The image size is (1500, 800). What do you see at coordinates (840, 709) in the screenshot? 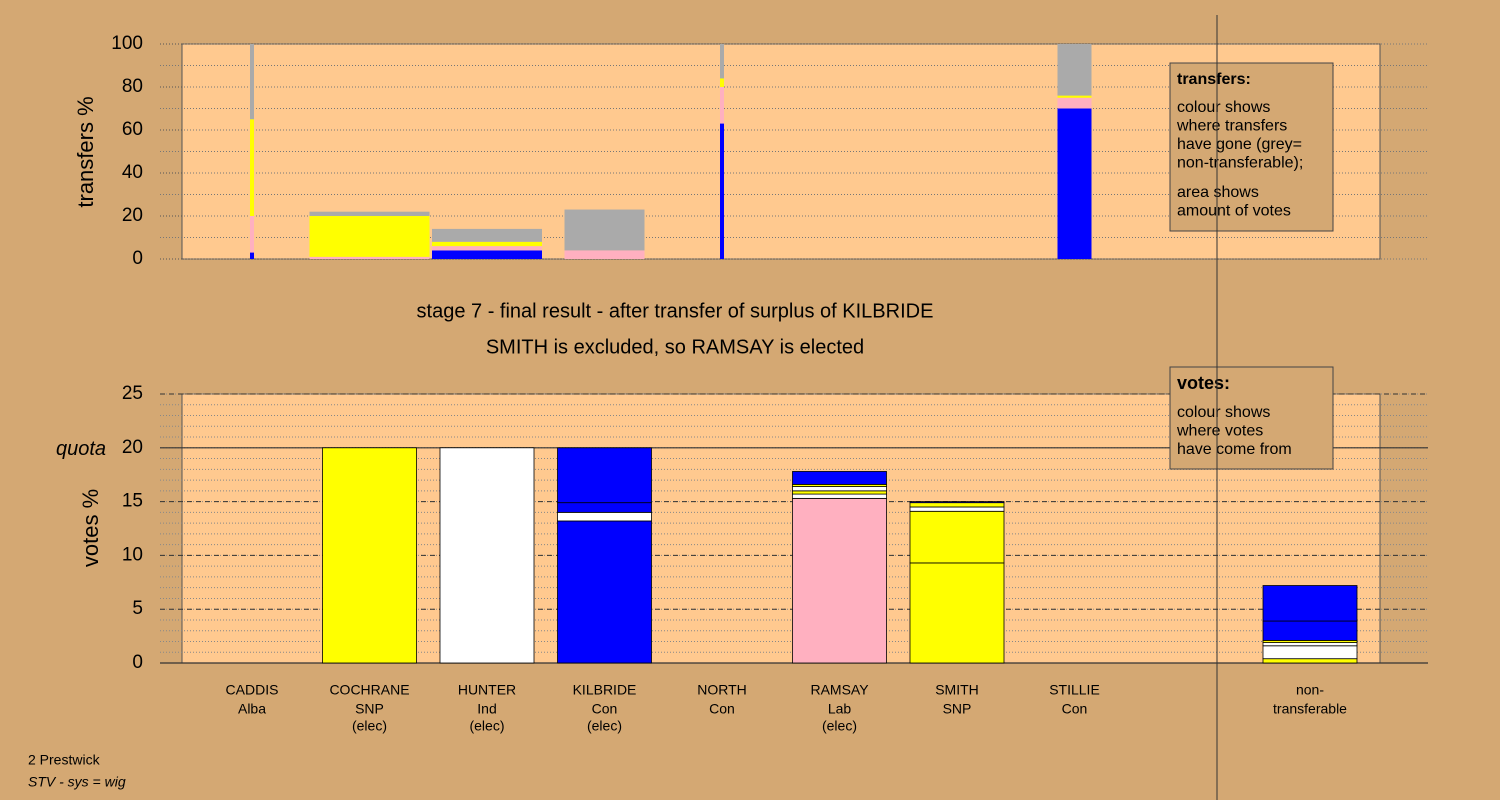
I see `candidate-party: Lab` at bounding box center [840, 709].